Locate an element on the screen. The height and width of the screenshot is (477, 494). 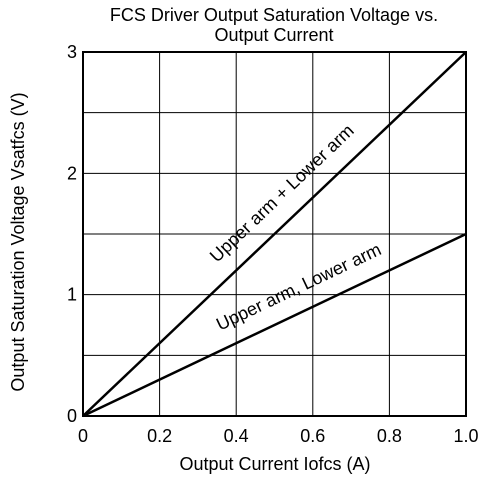
x-tick-label: 0 is located at coordinates (83, 436).